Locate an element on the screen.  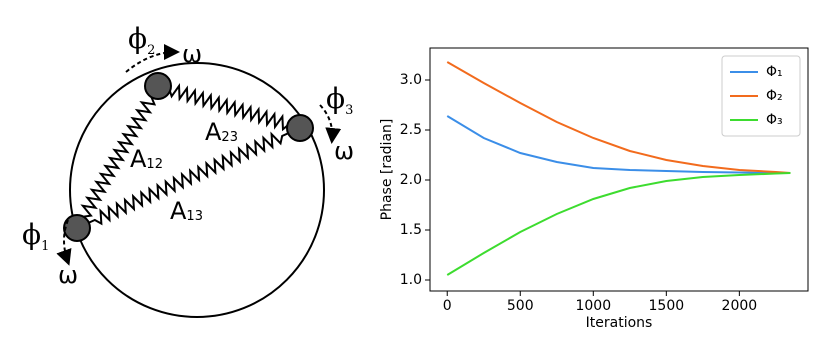
x-axis-label: Iterations is located at coordinates (619, 323).